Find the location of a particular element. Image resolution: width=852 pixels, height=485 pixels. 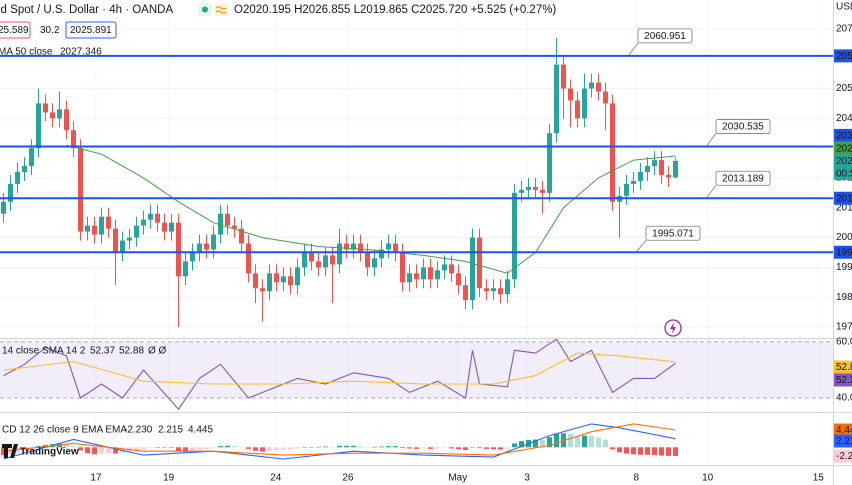

x-tick-label: 8 is located at coordinates (637, 478).